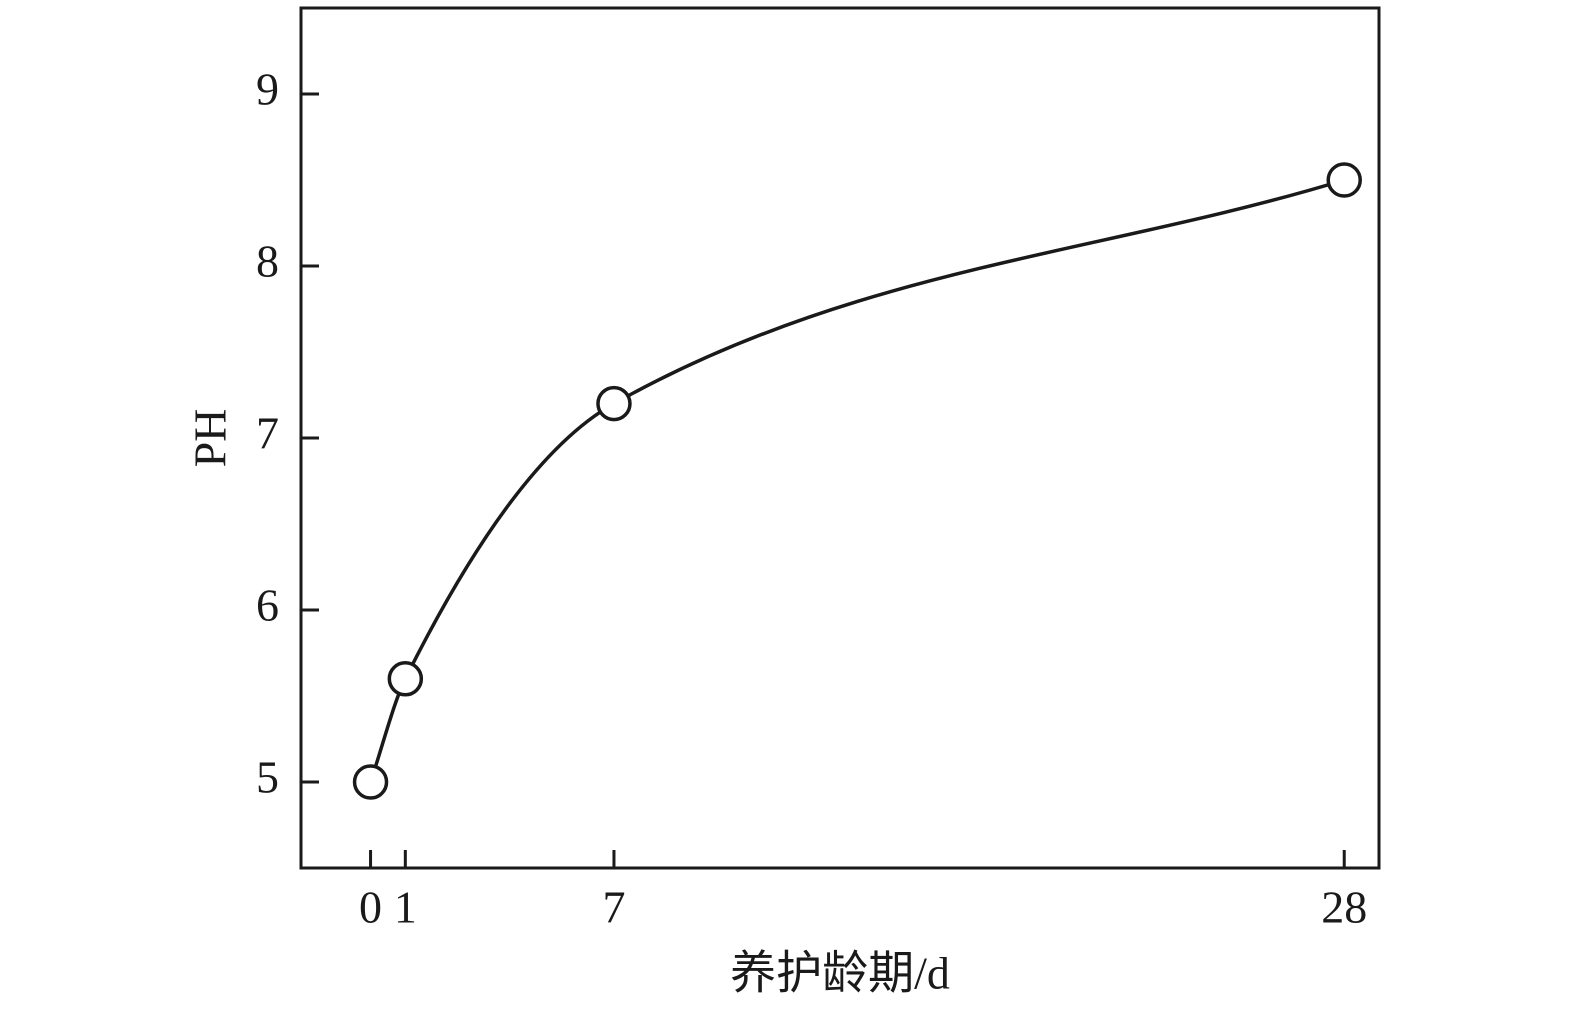 This screenshot has width=1575, height=1029. I want to click on y-tick-label: 8, so click(267, 261).